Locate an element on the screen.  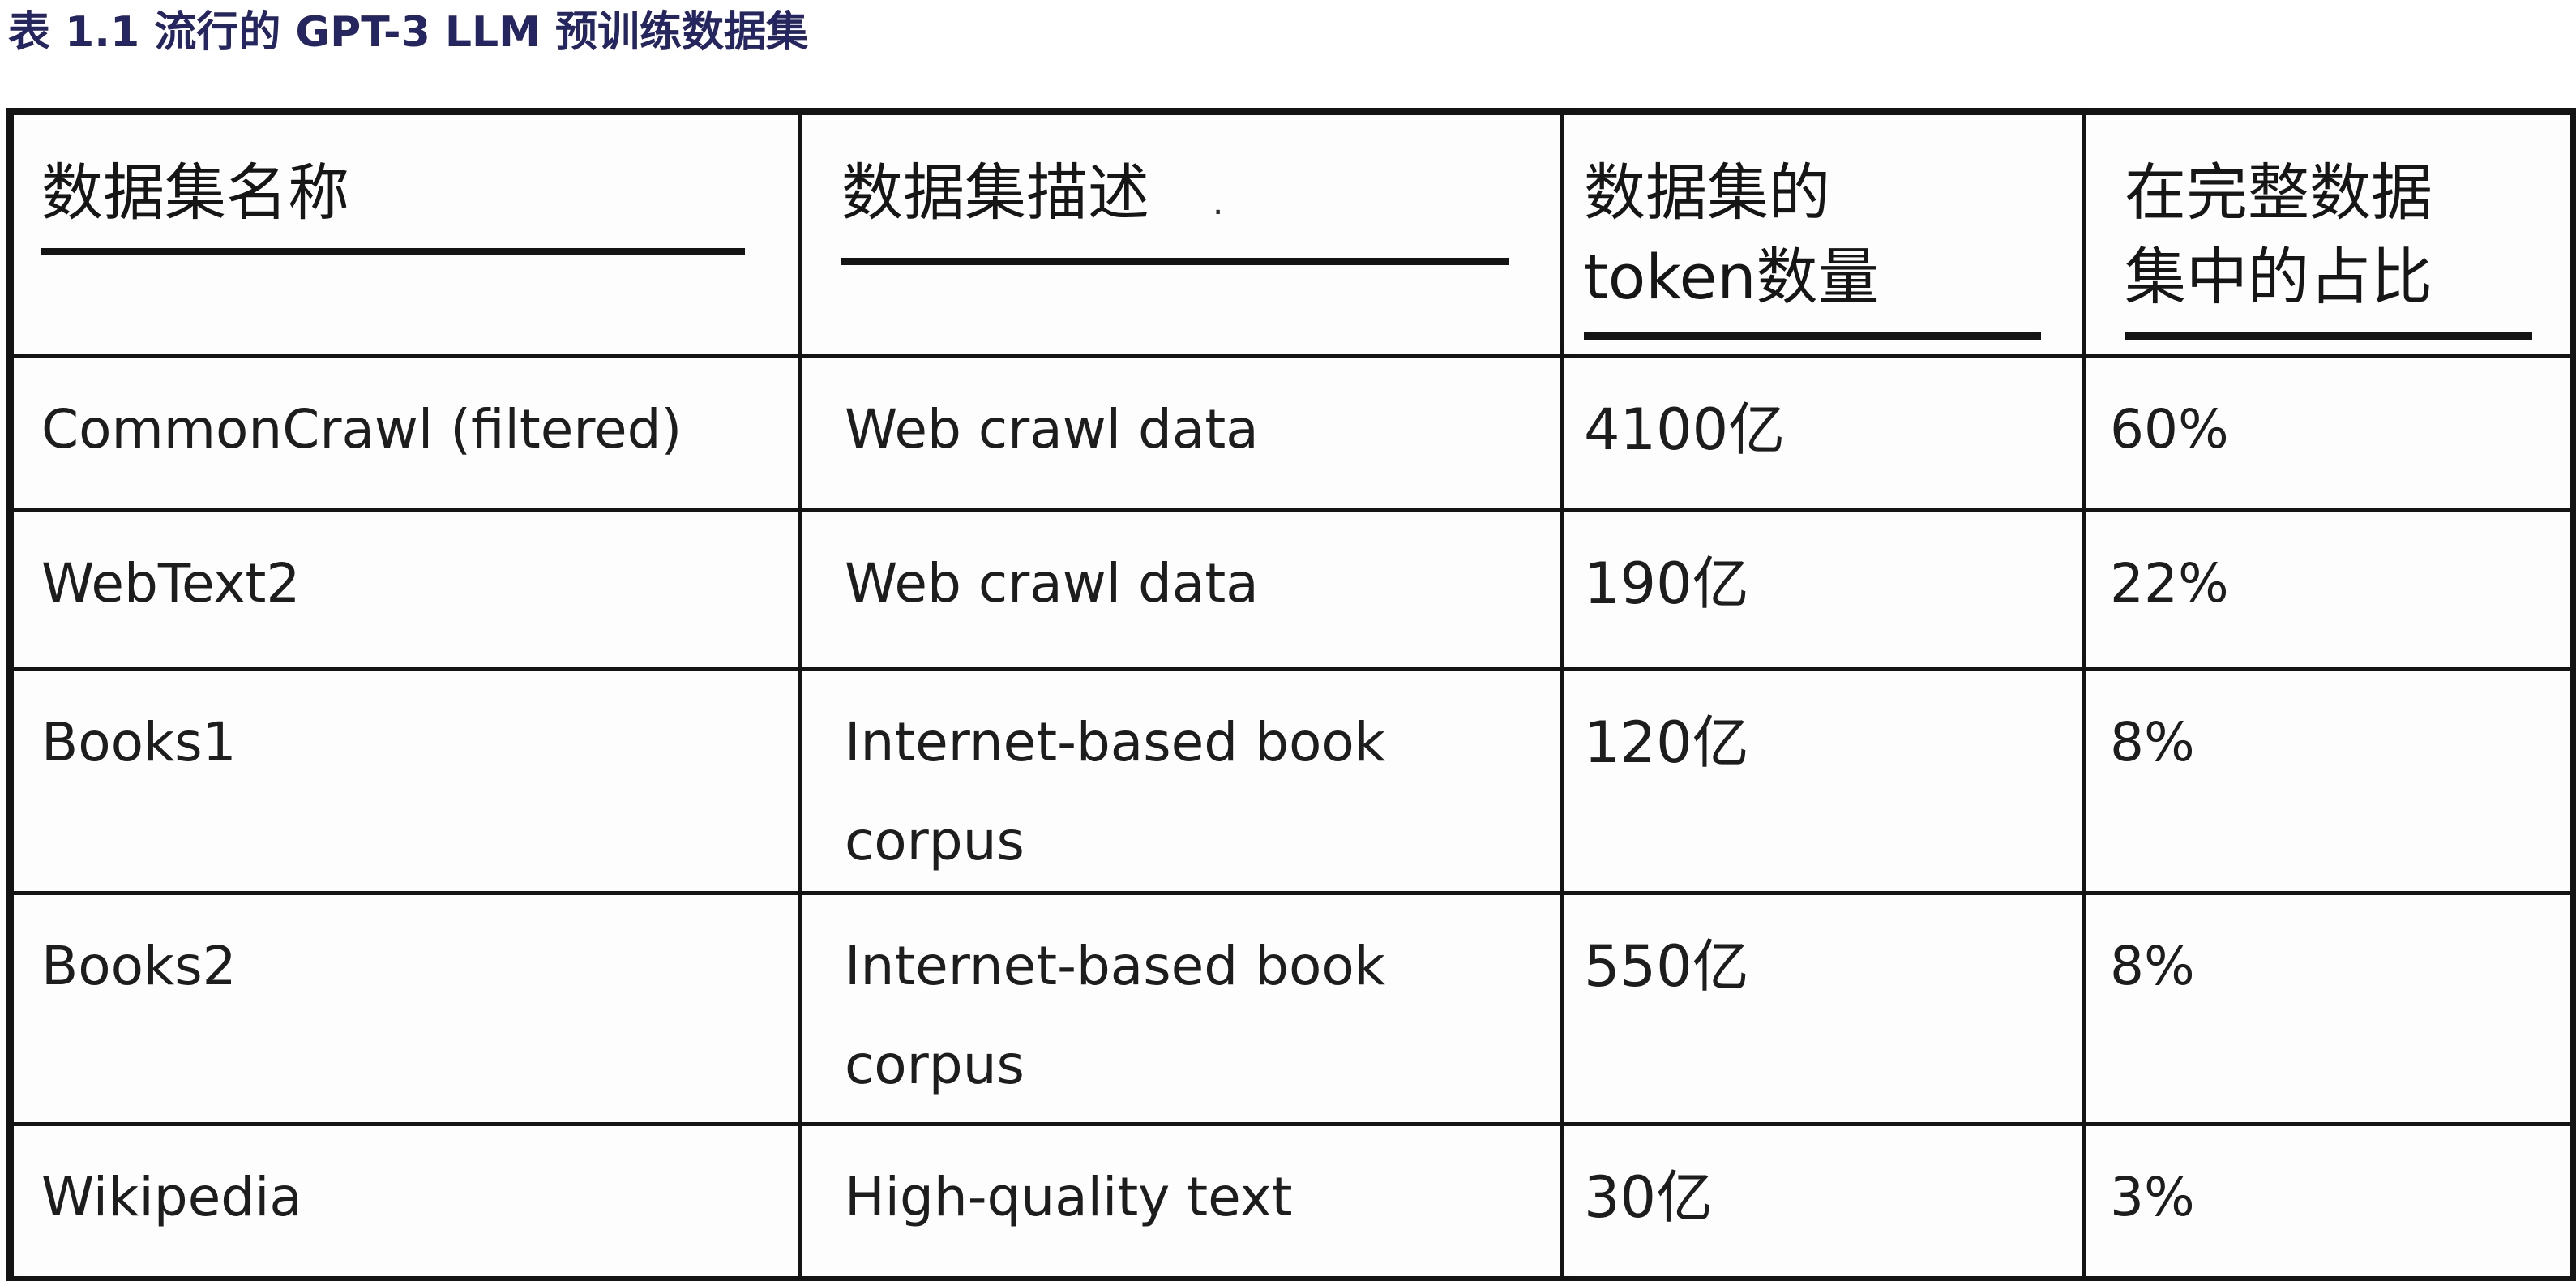
share-cell: 60% is located at coordinates (2328, 433).